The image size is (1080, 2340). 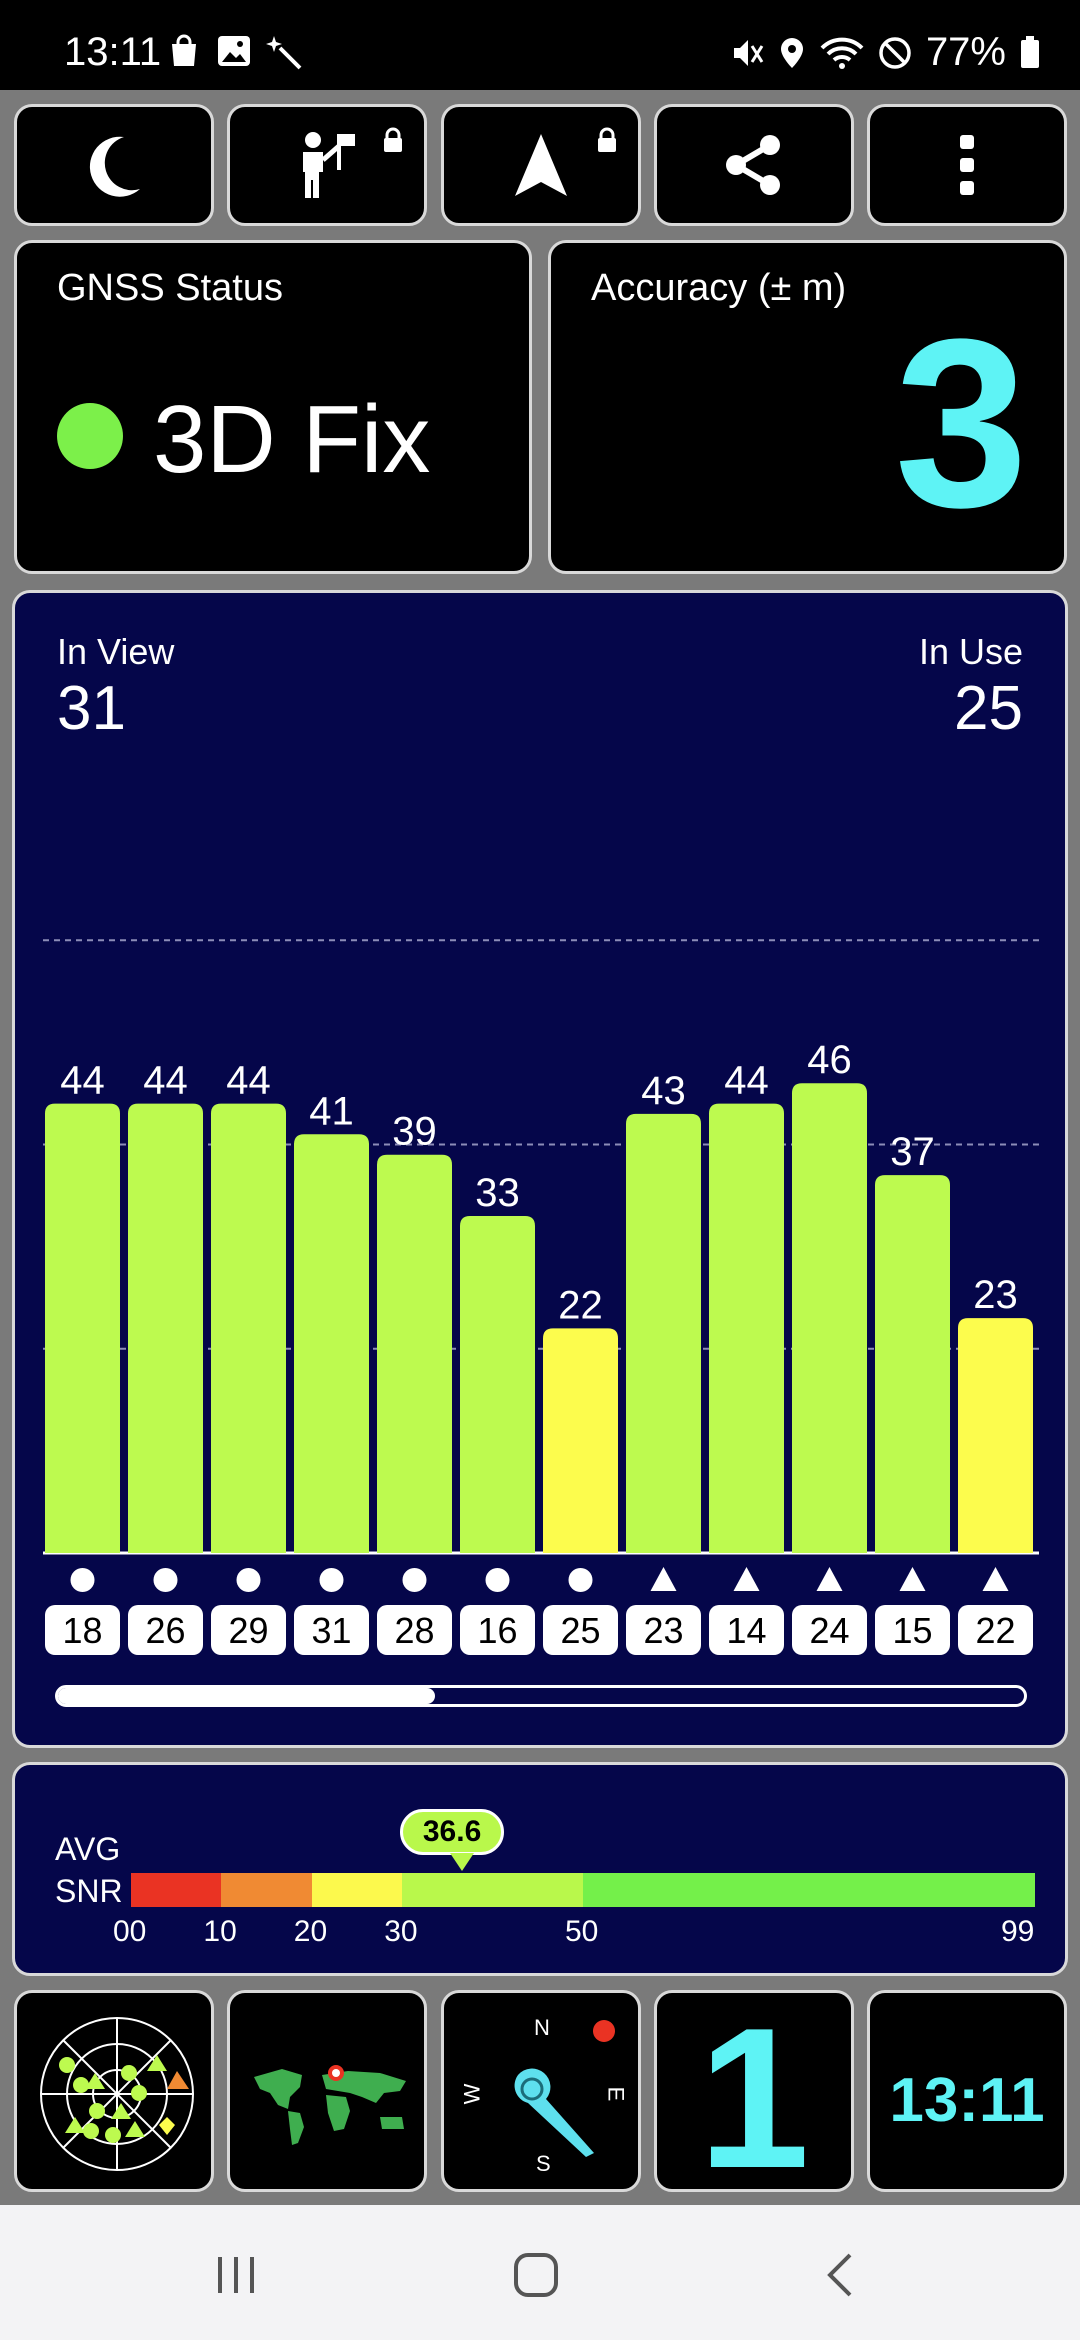 I want to click on snr-average-value: 36.6, so click(x=452, y=1831).